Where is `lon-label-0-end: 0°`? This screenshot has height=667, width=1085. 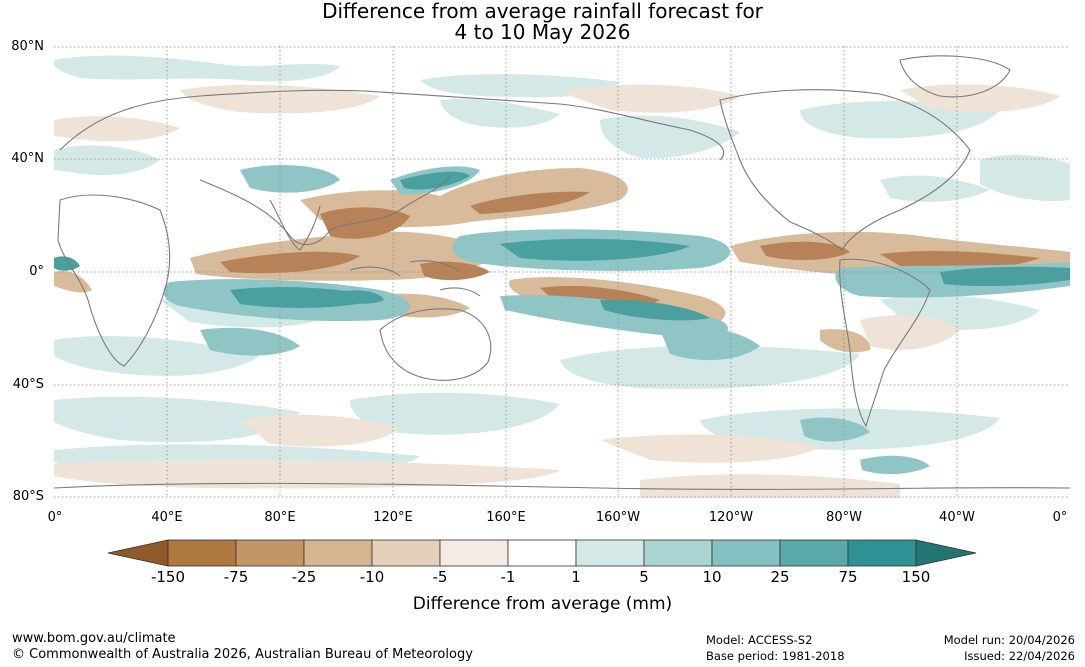
lon-label-0-end: 0° is located at coordinates (1060, 517).